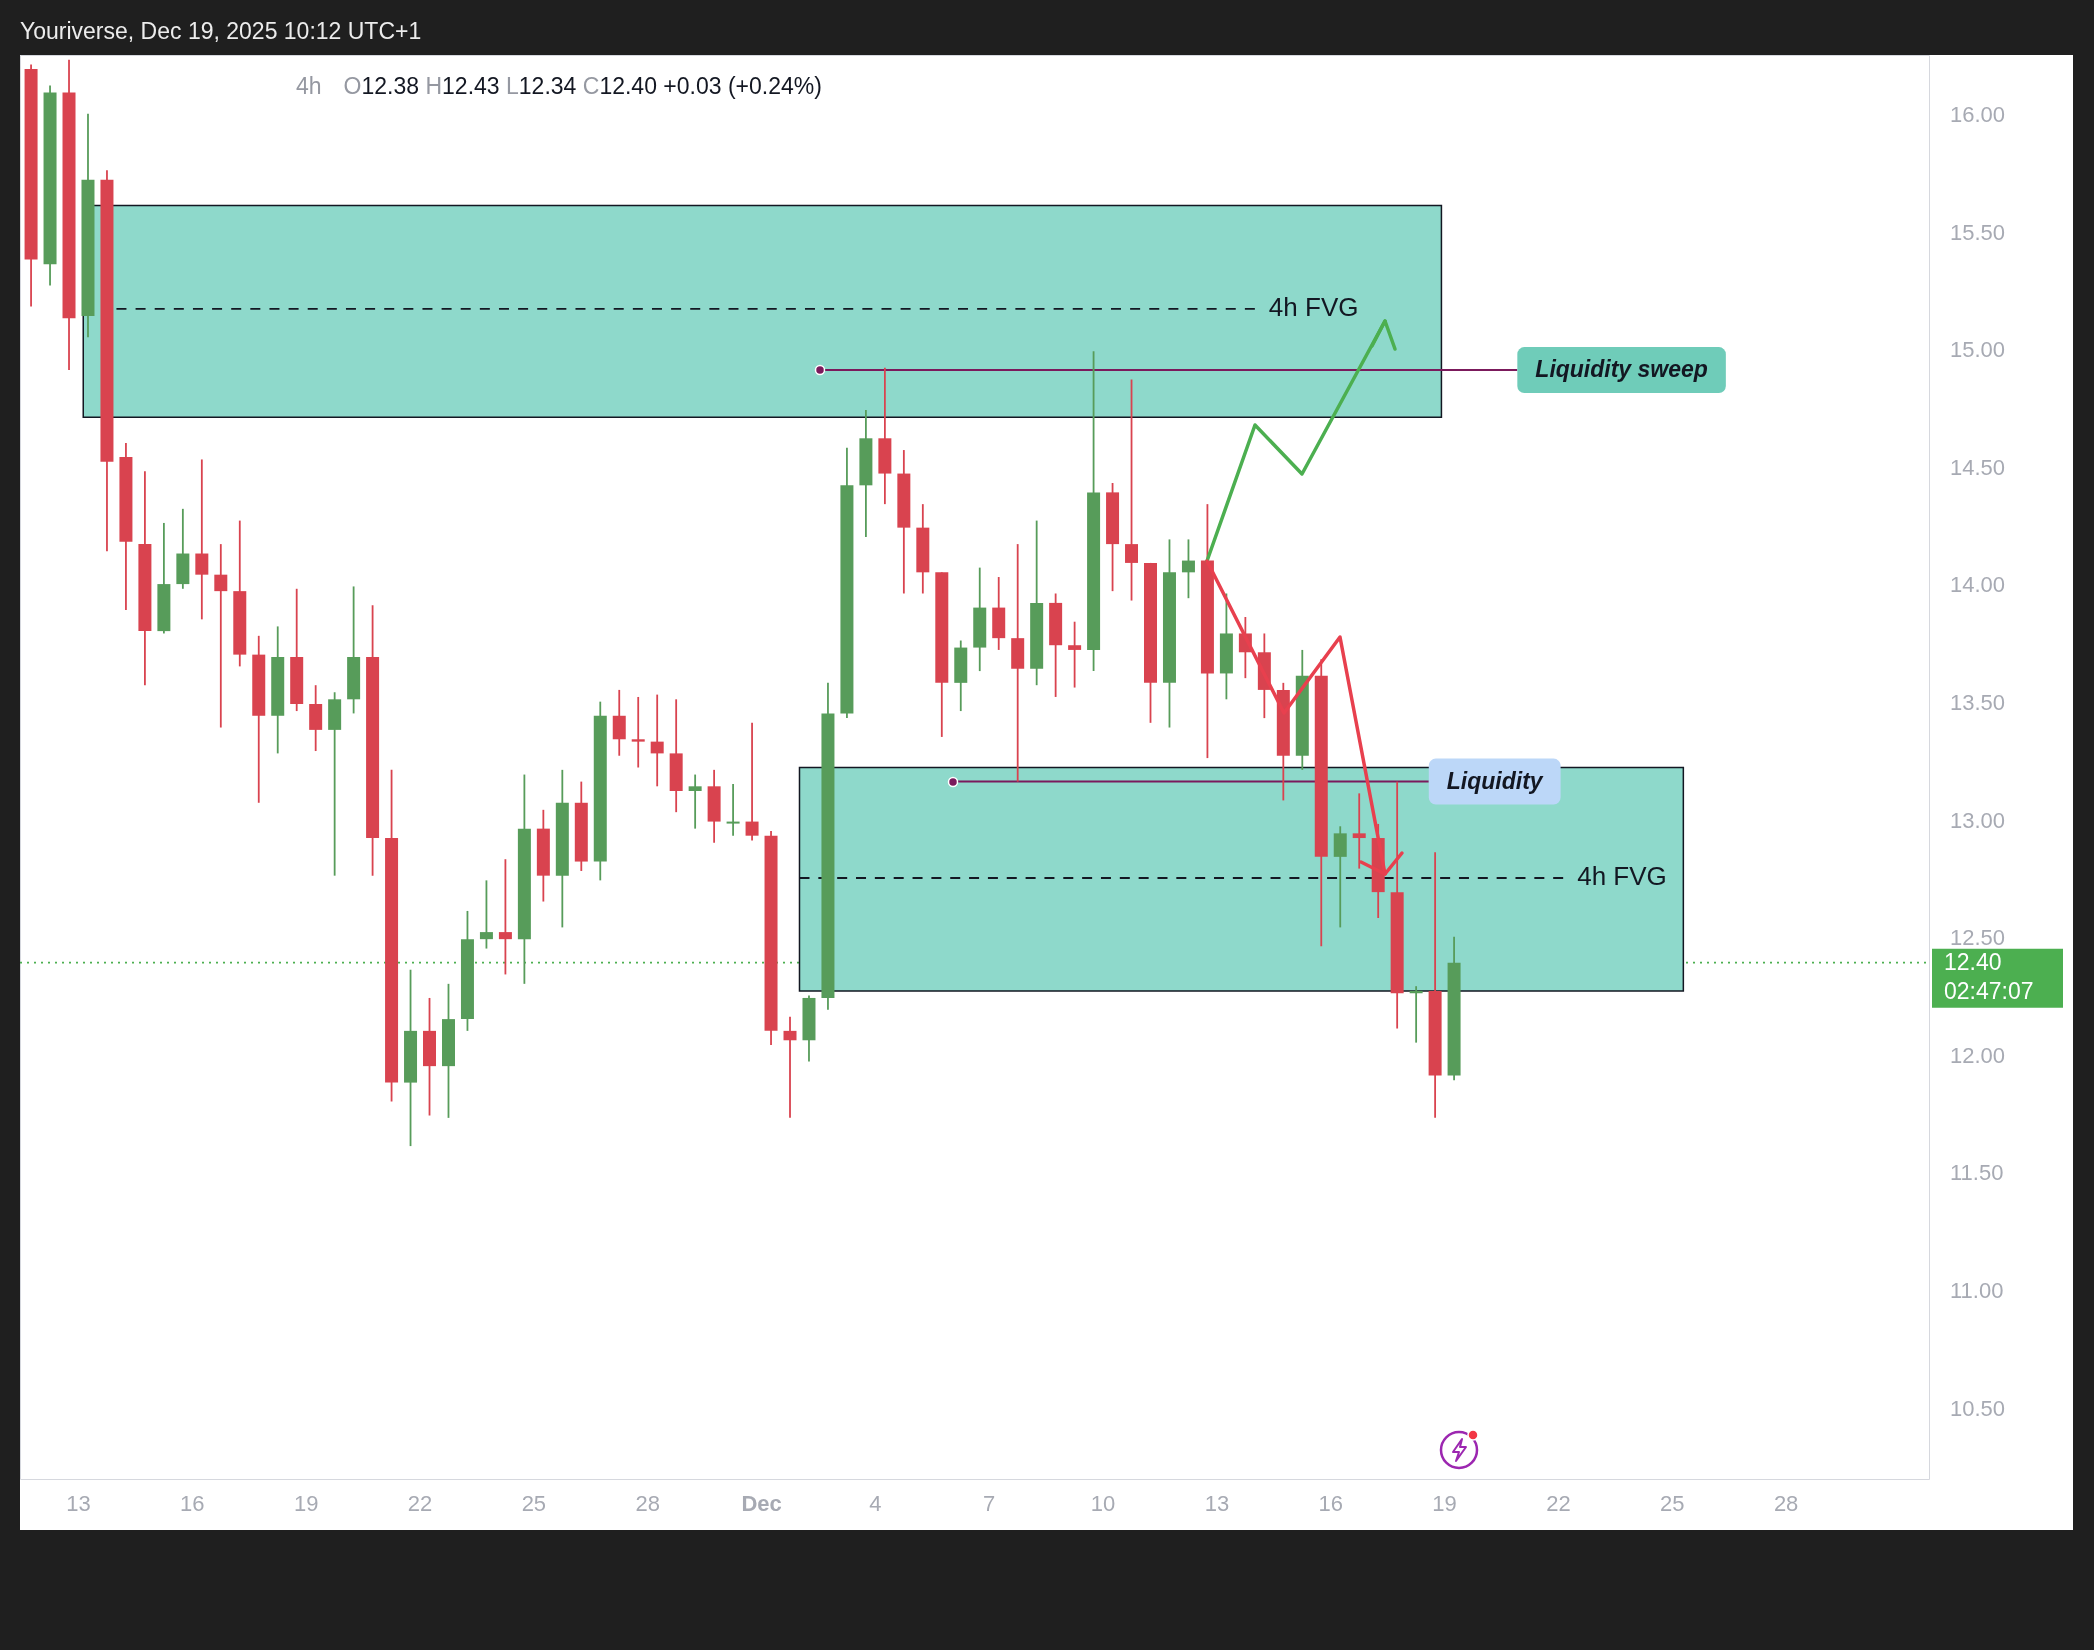 The image size is (2094, 1650). I want to click on y-tick-label: 15.00, so click(1978, 350).